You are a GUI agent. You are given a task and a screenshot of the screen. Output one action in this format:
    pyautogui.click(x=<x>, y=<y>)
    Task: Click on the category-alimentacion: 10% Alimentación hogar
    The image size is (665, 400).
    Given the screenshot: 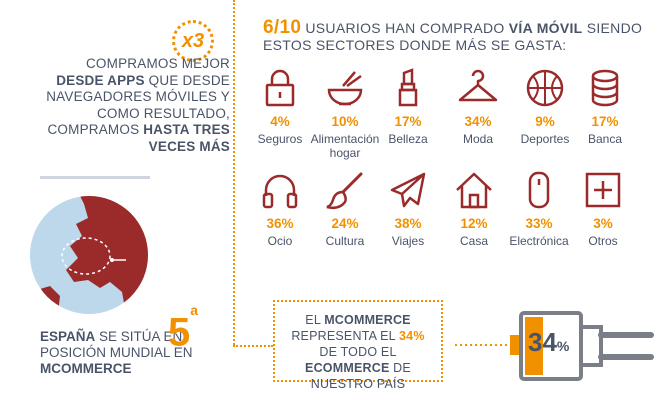 What is the action you would take?
    pyautogui.click(x=345, y=114)
    